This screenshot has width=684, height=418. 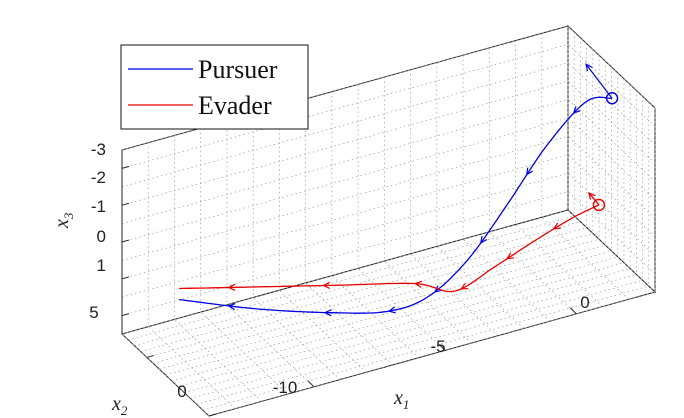 I want to click on y-axis-label-main: x, so click(x=116, y=404).